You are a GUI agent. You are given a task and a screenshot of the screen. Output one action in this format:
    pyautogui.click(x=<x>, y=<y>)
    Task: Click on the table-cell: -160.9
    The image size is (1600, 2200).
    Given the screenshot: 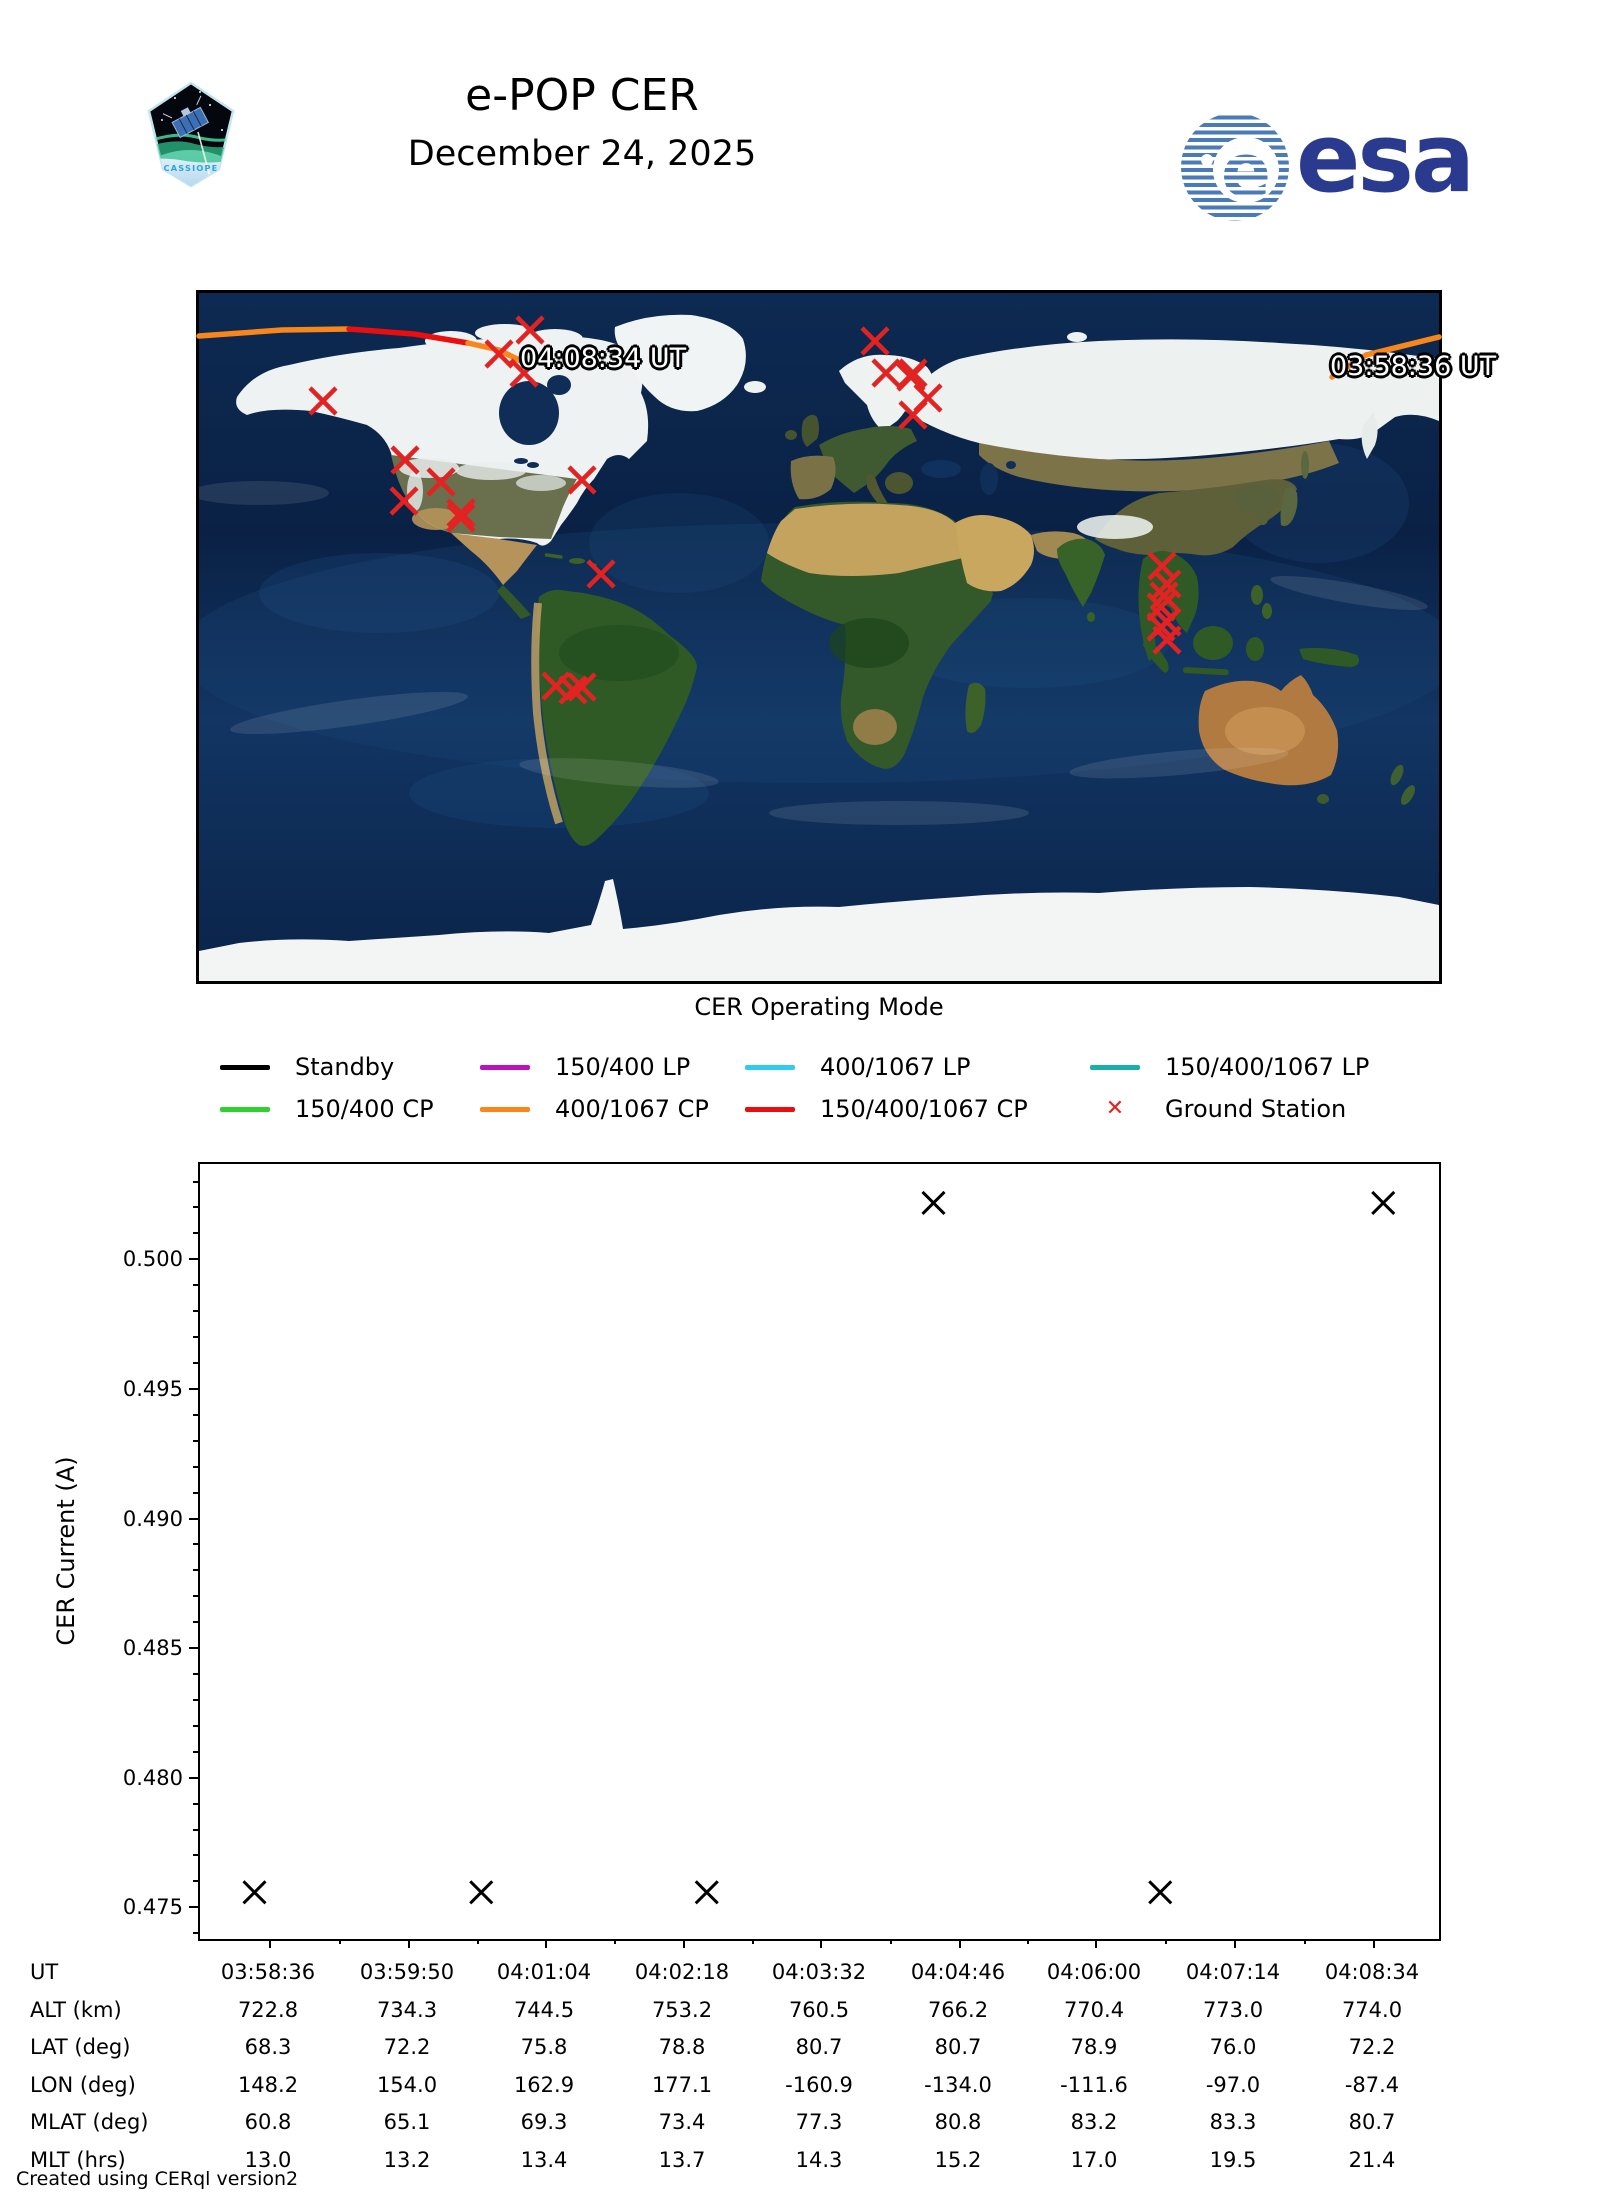 What is the action you would take?
    pyautogui.click(x=819, y=2084)
    